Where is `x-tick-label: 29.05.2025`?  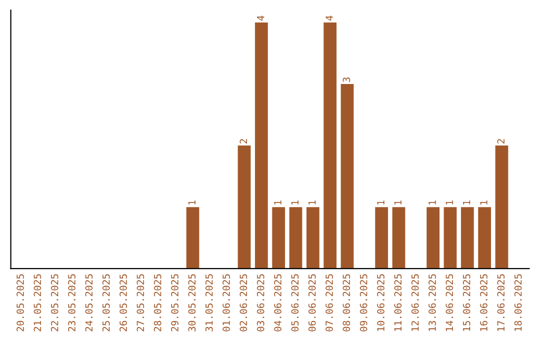 x-tick-label: 29.05.2025 is located at coordinates (174, 303).